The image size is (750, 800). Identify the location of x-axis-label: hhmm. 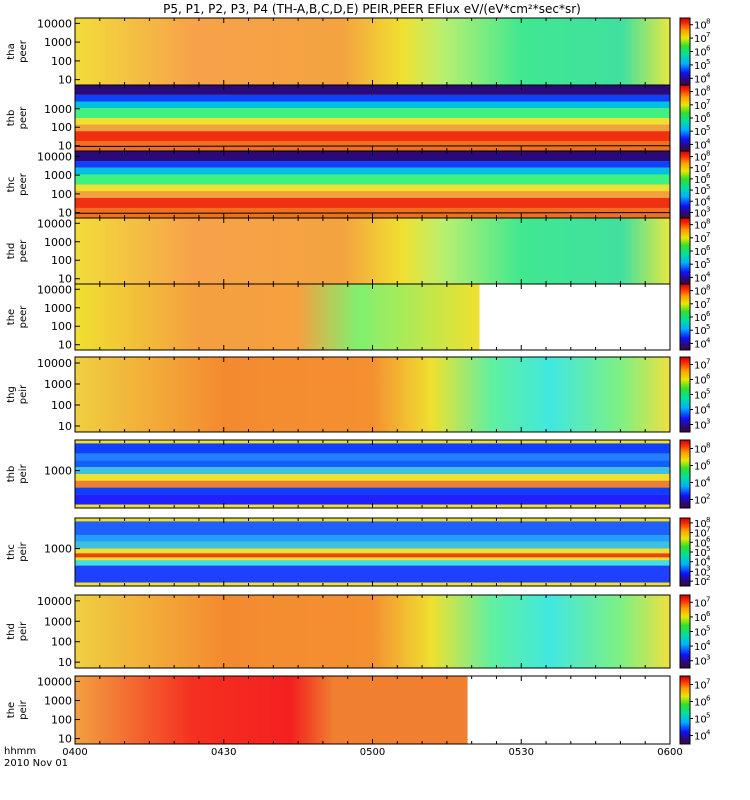
(20, 751).